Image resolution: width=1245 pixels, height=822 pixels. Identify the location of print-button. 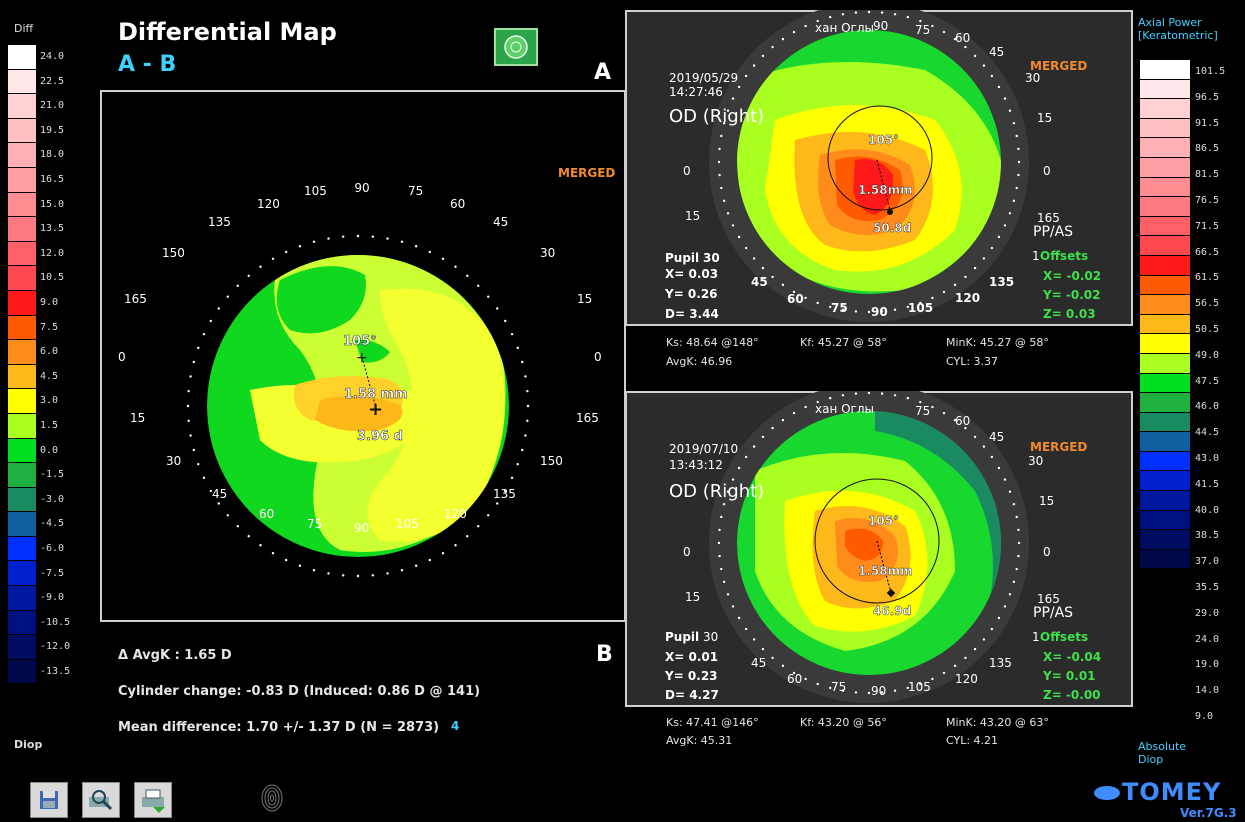
(153, 800).